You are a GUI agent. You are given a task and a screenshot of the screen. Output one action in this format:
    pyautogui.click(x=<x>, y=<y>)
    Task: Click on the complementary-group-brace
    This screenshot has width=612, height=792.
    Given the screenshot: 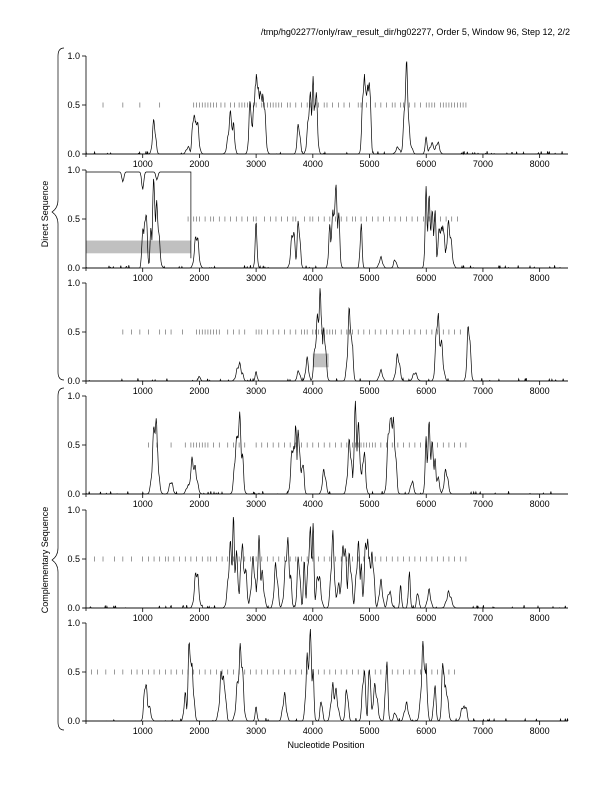 What is the action you would take?
    pyautogui.click(x=58, y=559)
    